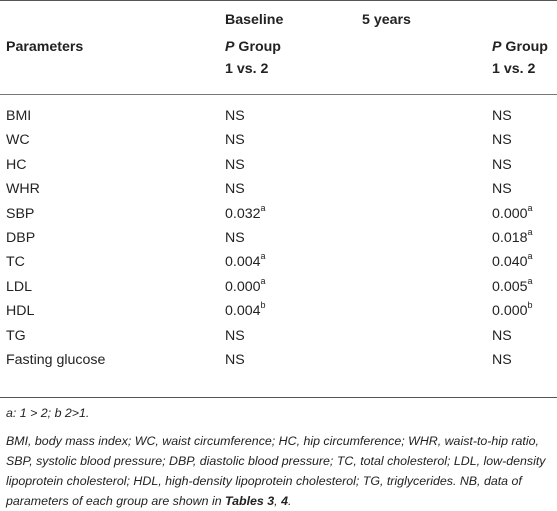  I want to click on five-years-p-cell: 0.005a, so click(512, 286).